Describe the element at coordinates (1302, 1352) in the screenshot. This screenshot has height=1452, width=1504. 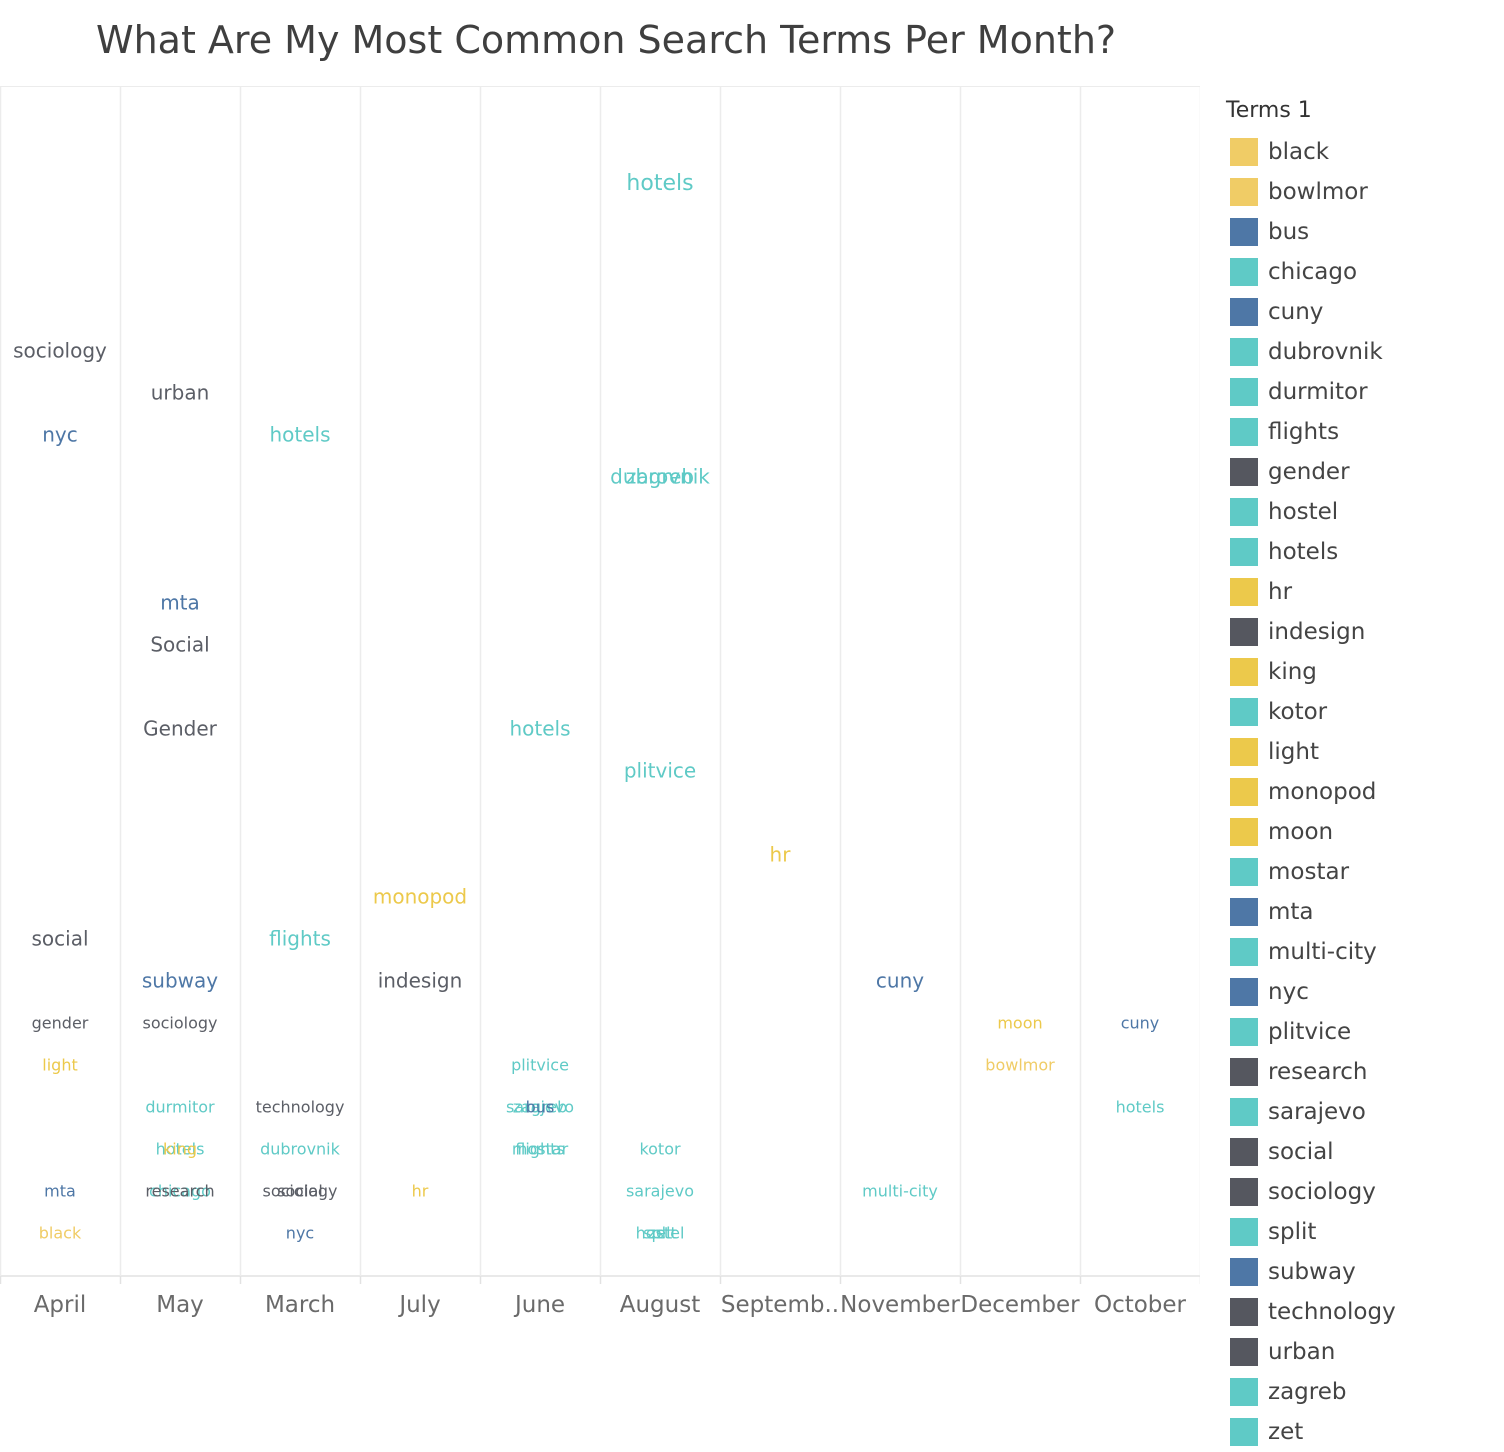
I see `legend-label: urban` at that location.